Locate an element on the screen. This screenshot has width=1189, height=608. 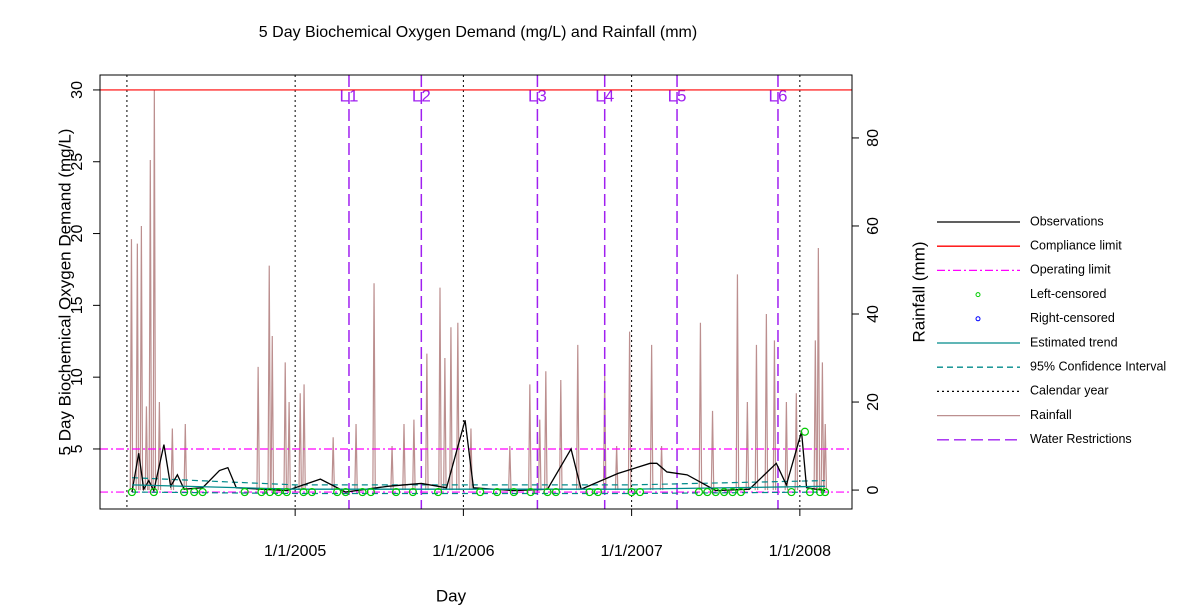
legend-label: Water Restrictions is located at coordinates (1081, 439).